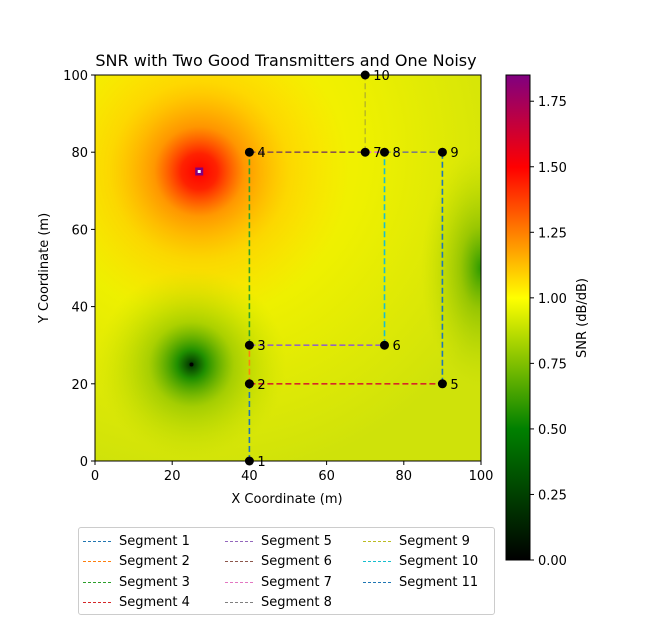 Image resolution: width=645 pixels, height=629 pixels. What do you see at coordinates (326, 476) in the screenshot?
I see `x-tick-label: 60` at bounding box center [326, 476].